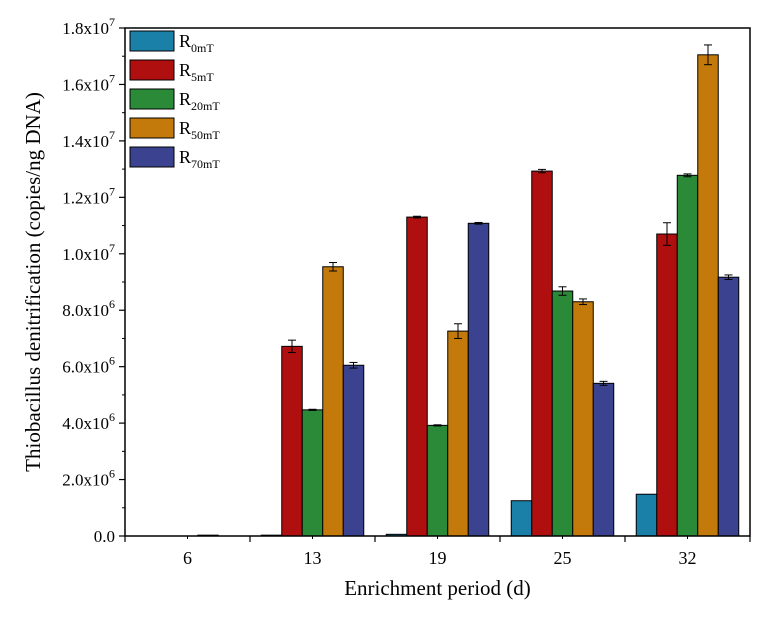 This screenshot has height=618, width=766. I want to click on y-tick-label: 0.0, so click(104, 536).